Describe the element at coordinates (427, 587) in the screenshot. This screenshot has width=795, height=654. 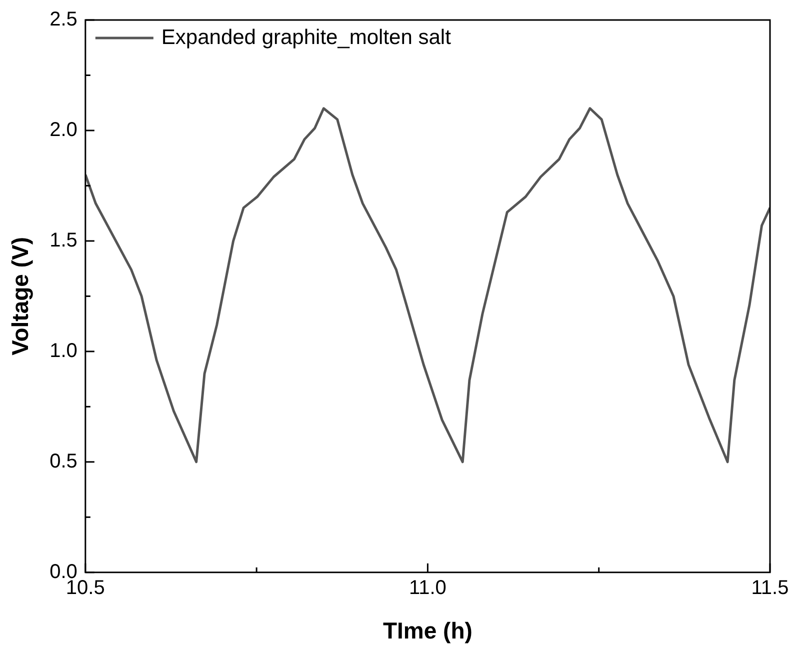
I see `x-tick-label: 11.0` at that location.